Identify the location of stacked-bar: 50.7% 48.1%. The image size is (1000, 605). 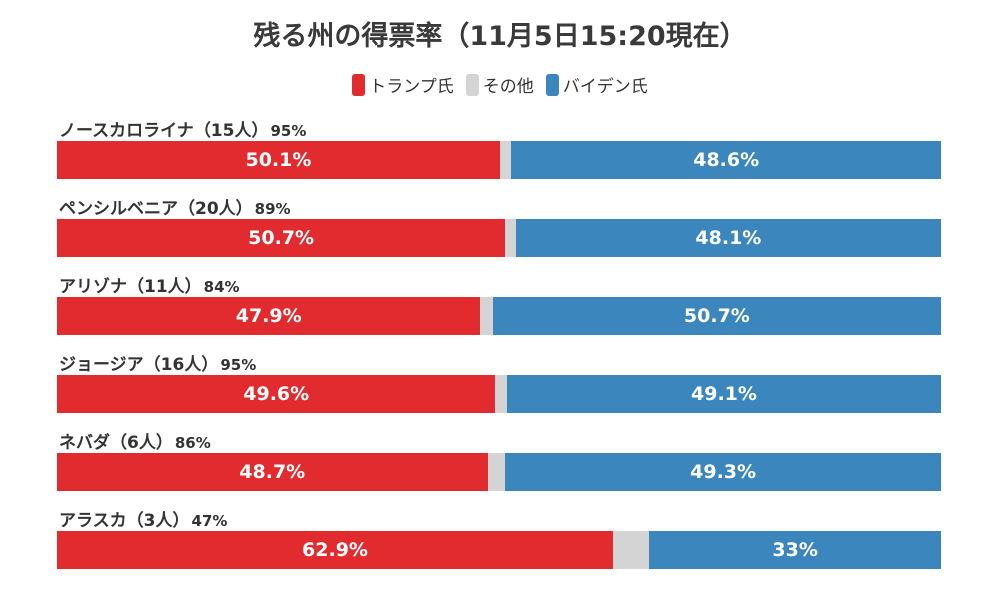
(499, 238).